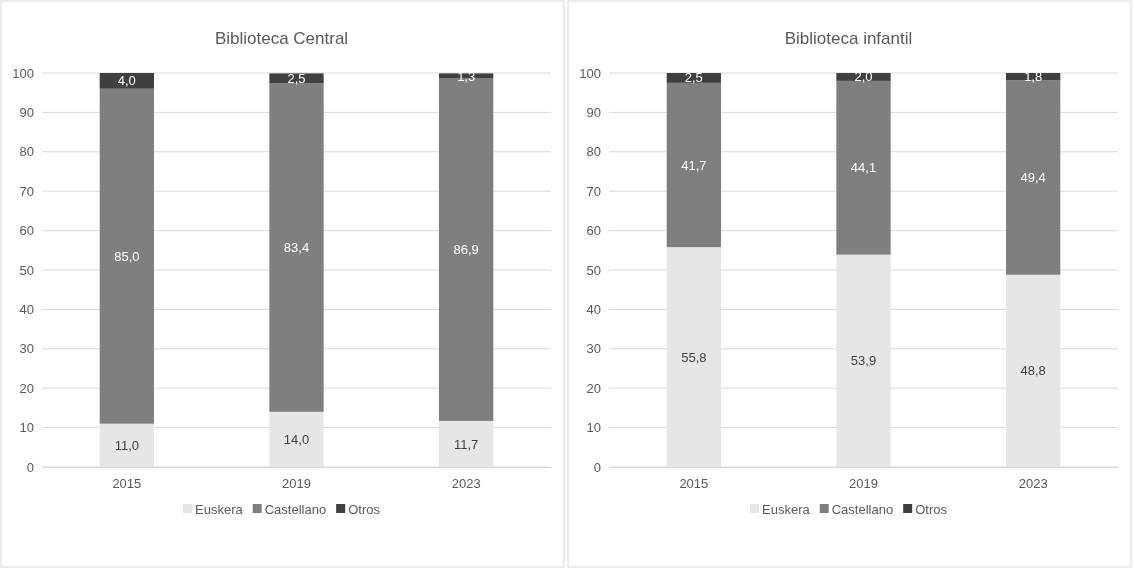  I want to click on data-label: 1,8, so click(1033, 77).